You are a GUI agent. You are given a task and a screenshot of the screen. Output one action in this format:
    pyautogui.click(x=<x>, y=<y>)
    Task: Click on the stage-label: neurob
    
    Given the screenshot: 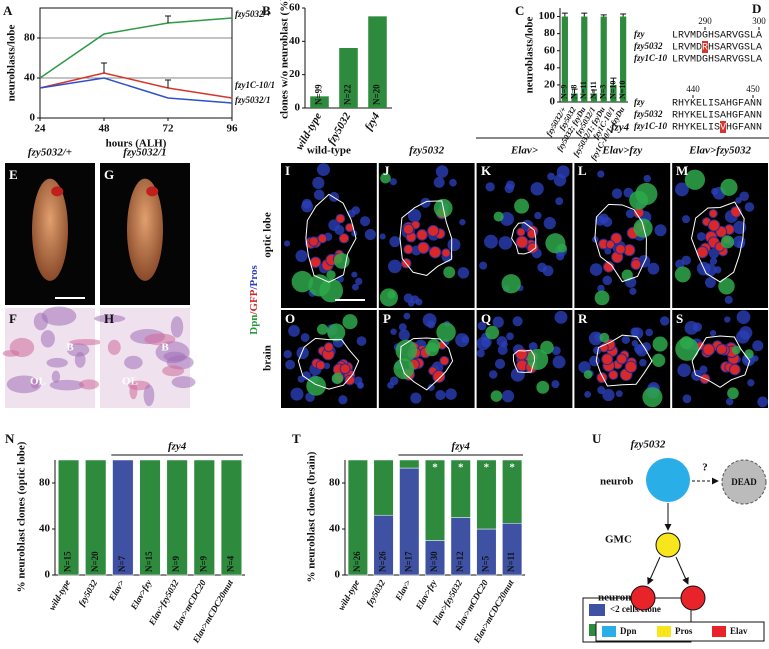 What is the action you would take?
    pyautogui.click(x=616, y=482)
    